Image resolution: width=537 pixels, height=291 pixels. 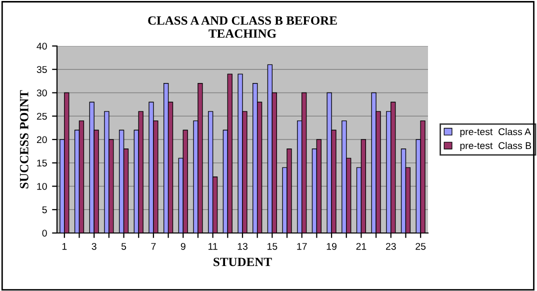 What do you see at coordinates (243, 262) in the screenshot?
I see `x-axis-title: STUDENT` at bounding box center [243, 262].